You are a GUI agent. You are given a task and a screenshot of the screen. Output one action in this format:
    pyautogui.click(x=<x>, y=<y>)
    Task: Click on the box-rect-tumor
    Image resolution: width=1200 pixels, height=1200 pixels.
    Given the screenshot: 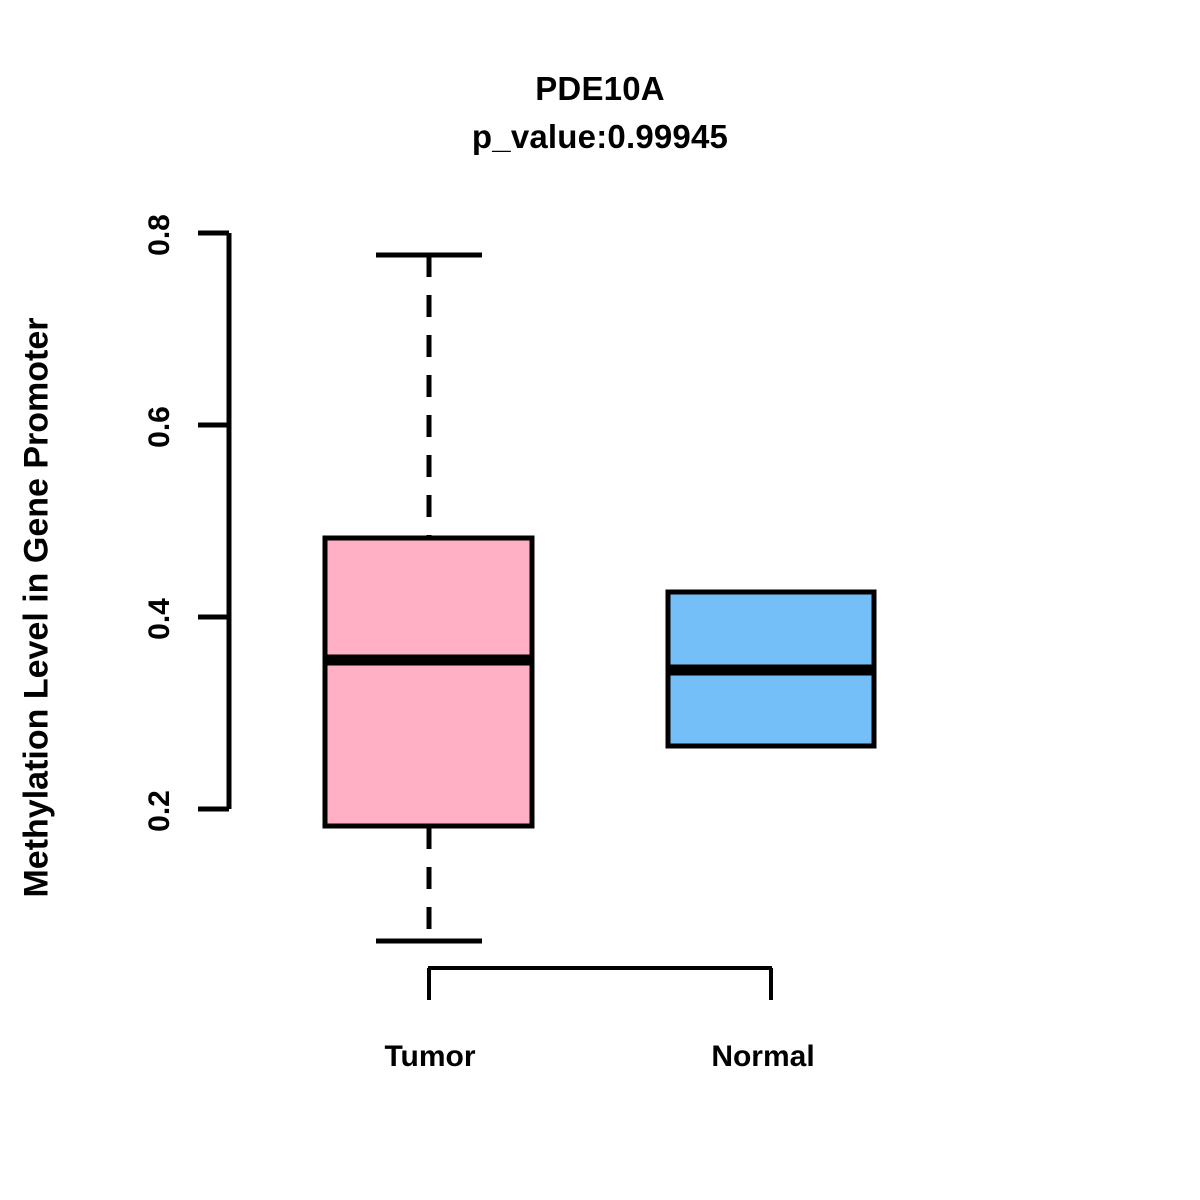 What is the action you would take?
    pyautogui.click(x=428, y=682)
    